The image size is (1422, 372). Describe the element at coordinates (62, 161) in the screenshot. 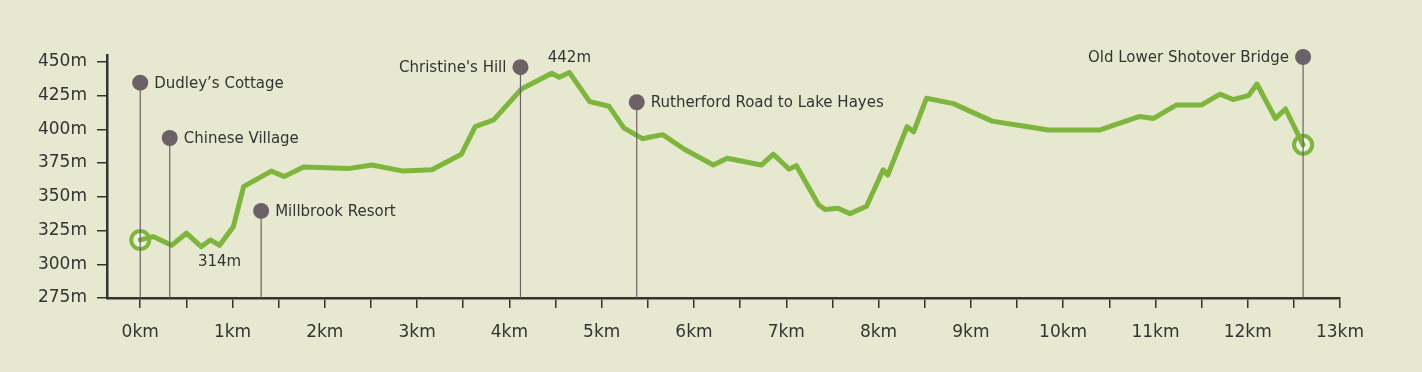

I see `y-tick-label: 375m` at that location.